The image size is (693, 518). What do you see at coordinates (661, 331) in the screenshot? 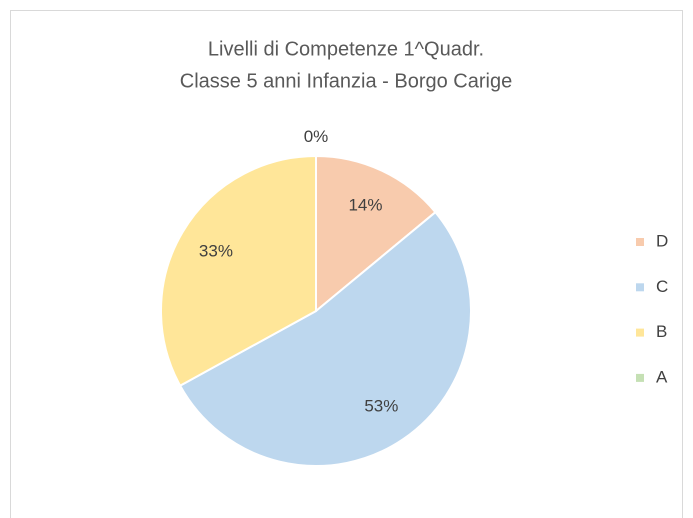
I see `legend-label: B` at bounding box center [661, 331].